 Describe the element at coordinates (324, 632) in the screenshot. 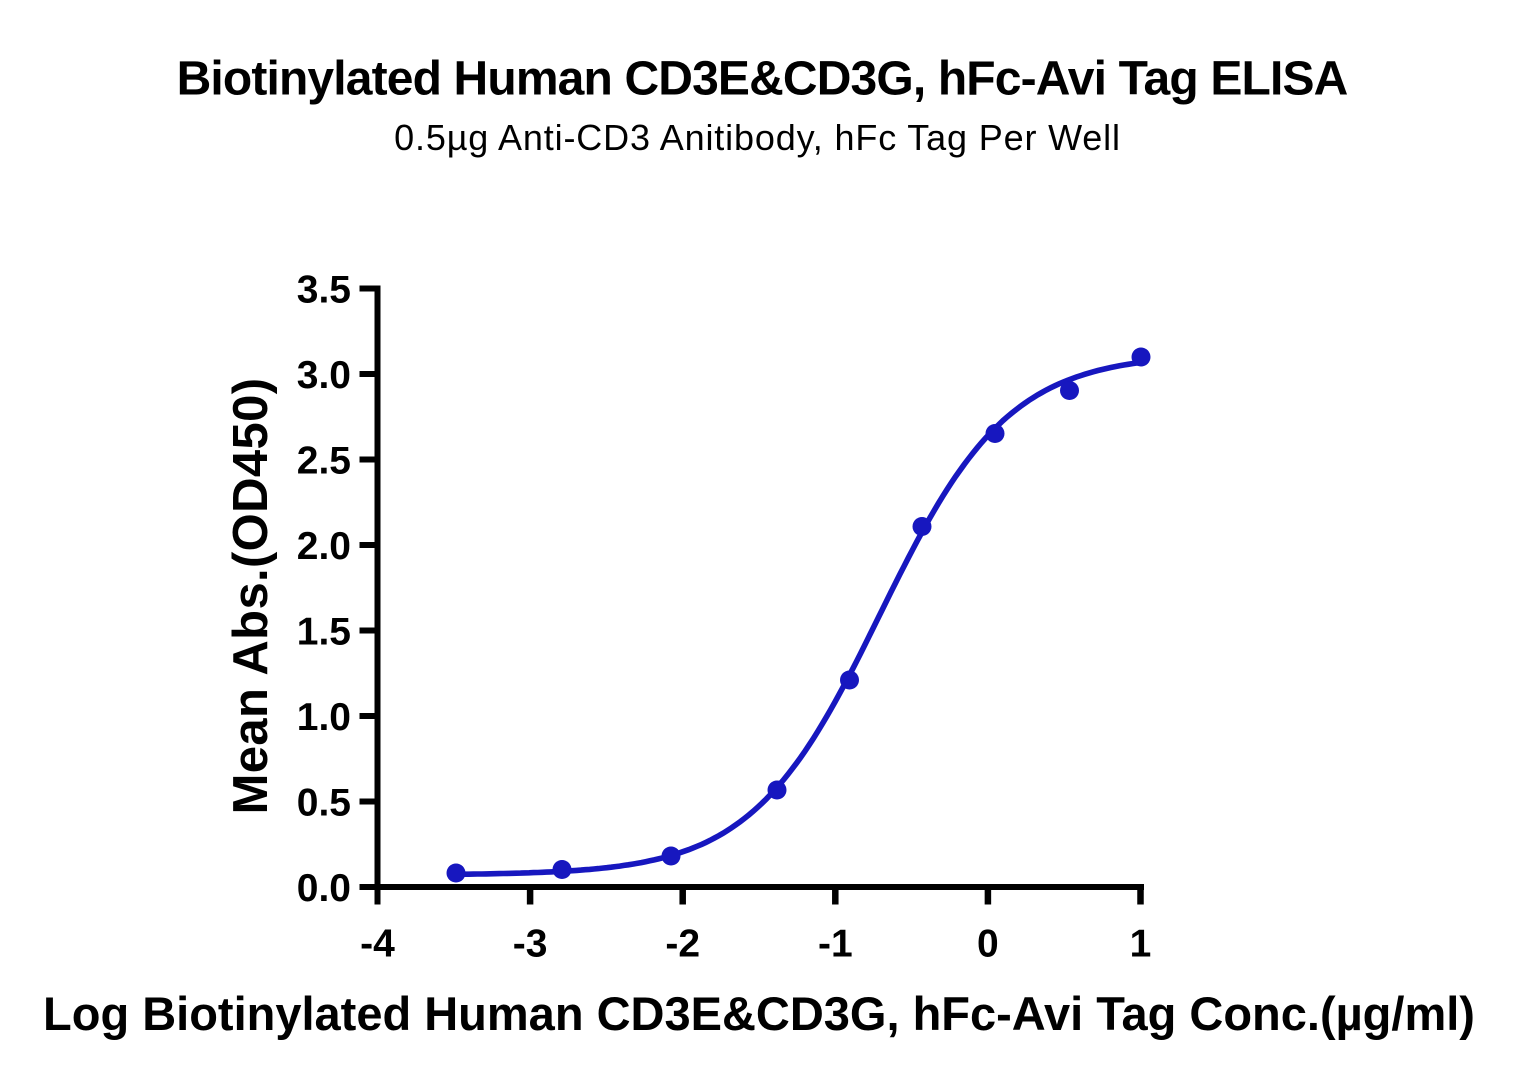

I see `svg-text: 1.5` at that location.